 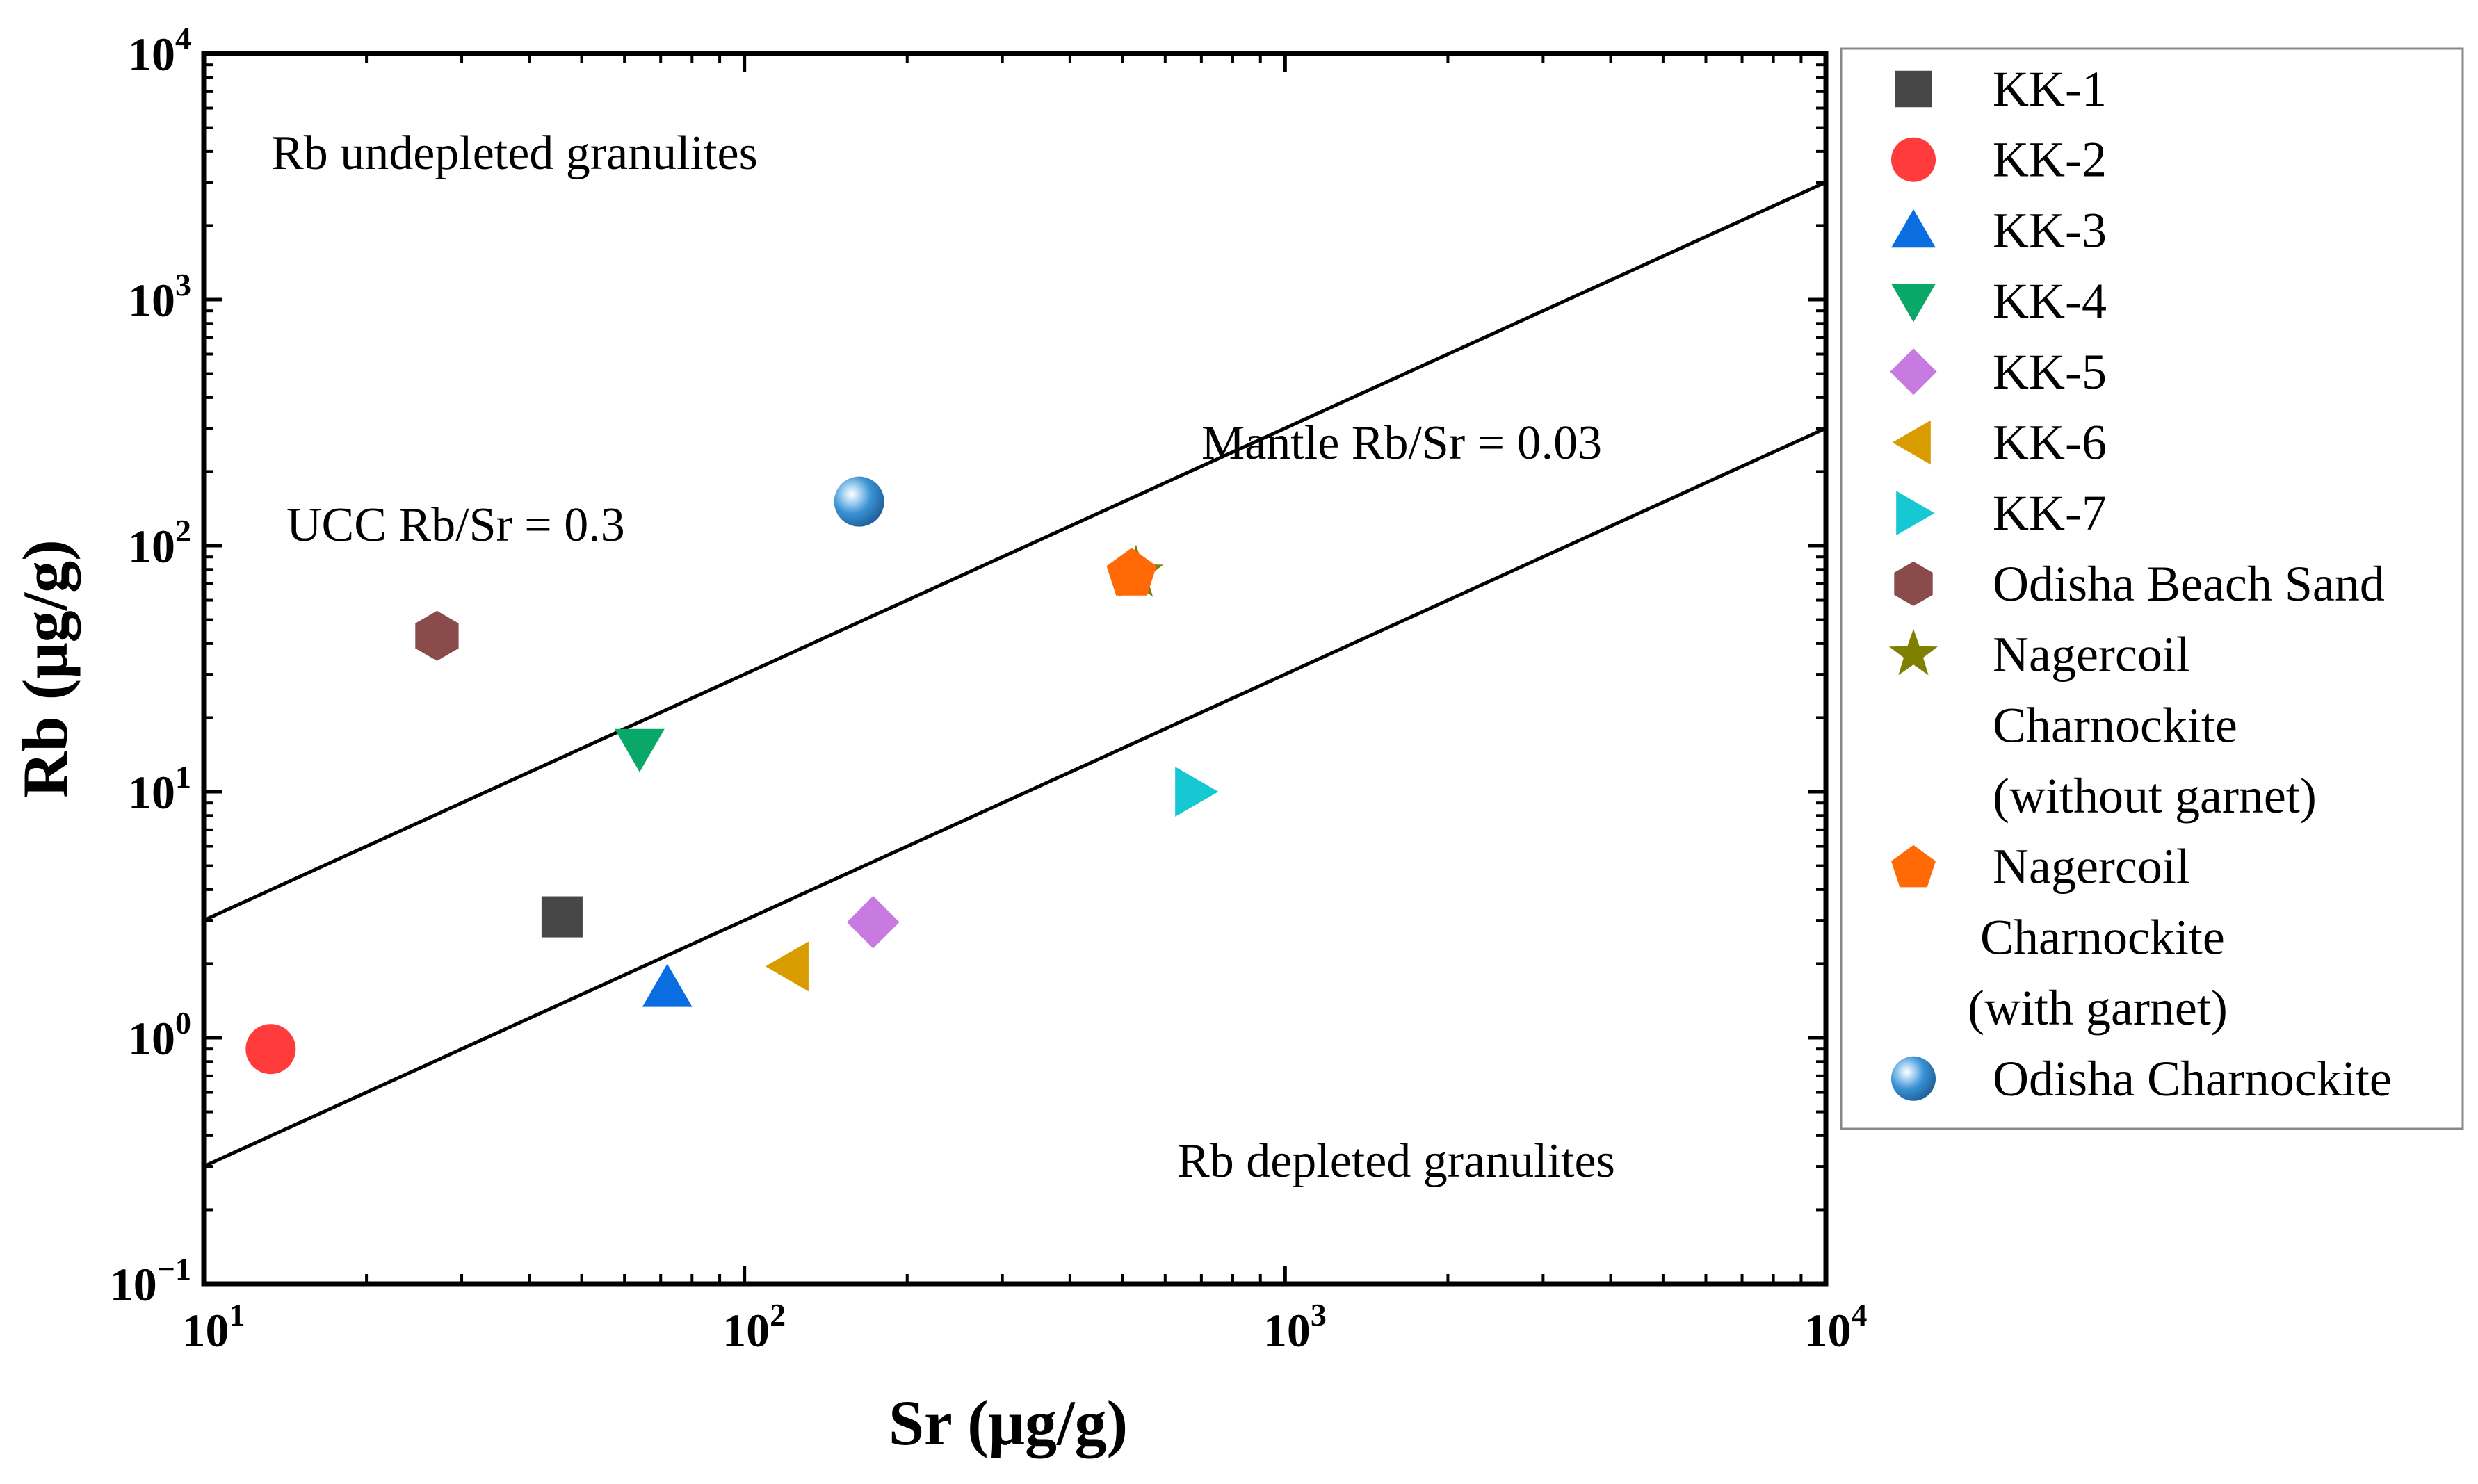 I want to click on legend-label-series-8: (without garnet), so click(x=2155, y=796).